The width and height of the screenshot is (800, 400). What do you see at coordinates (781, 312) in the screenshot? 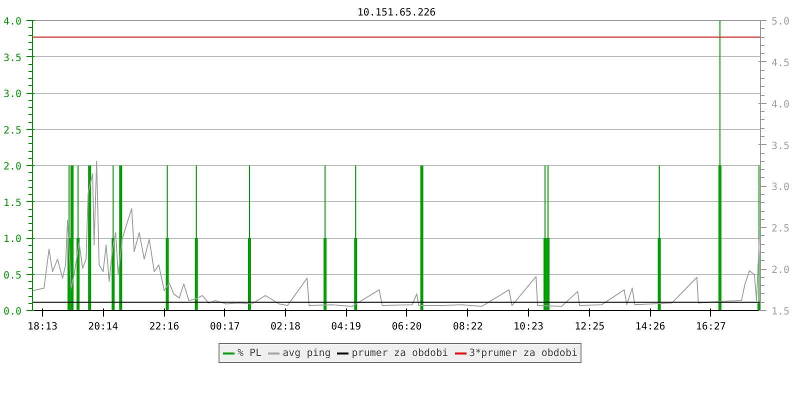
I see `y2-tick-label: 1.5` at bounding box center [781, 312].